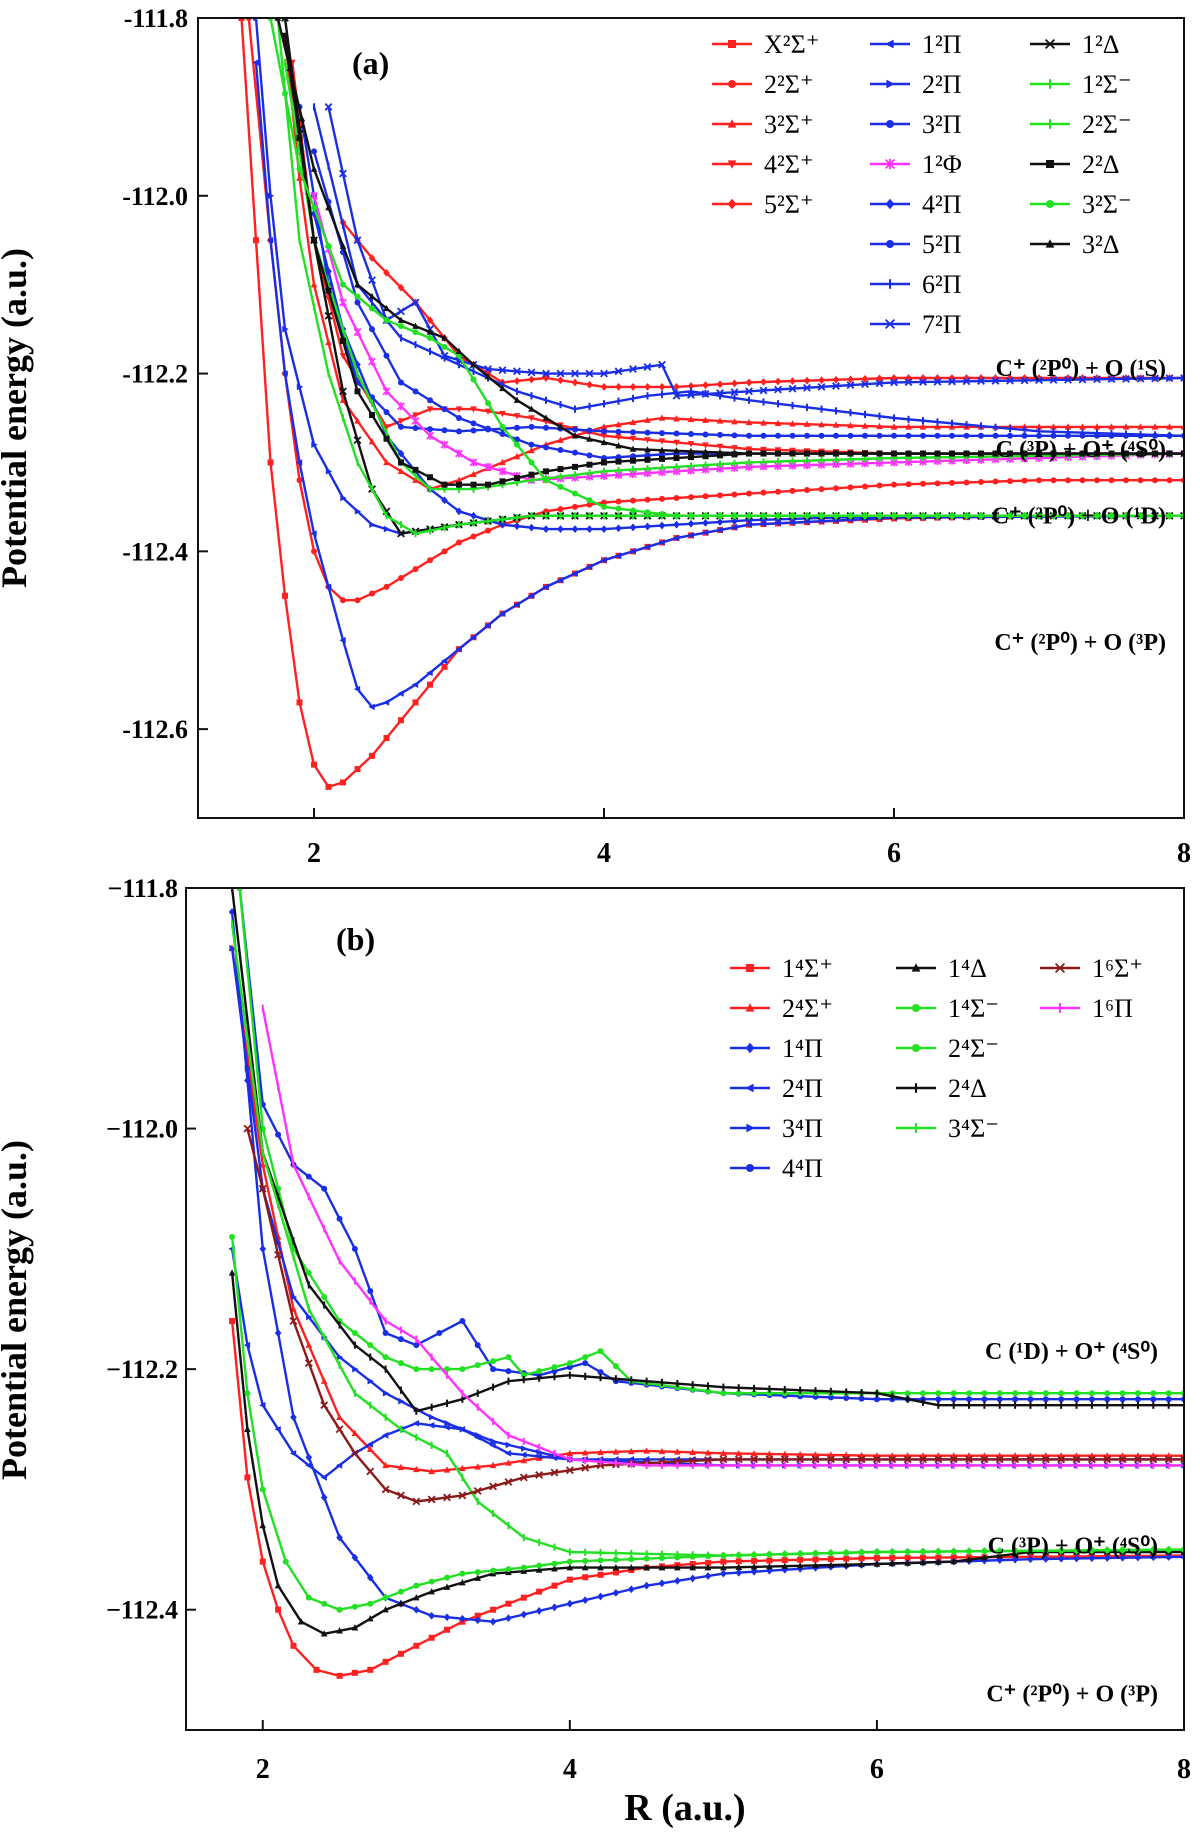 This screenshot has height=1836, width=1200. I want to click on panel-a-series-10-marker, so click(444, 409).